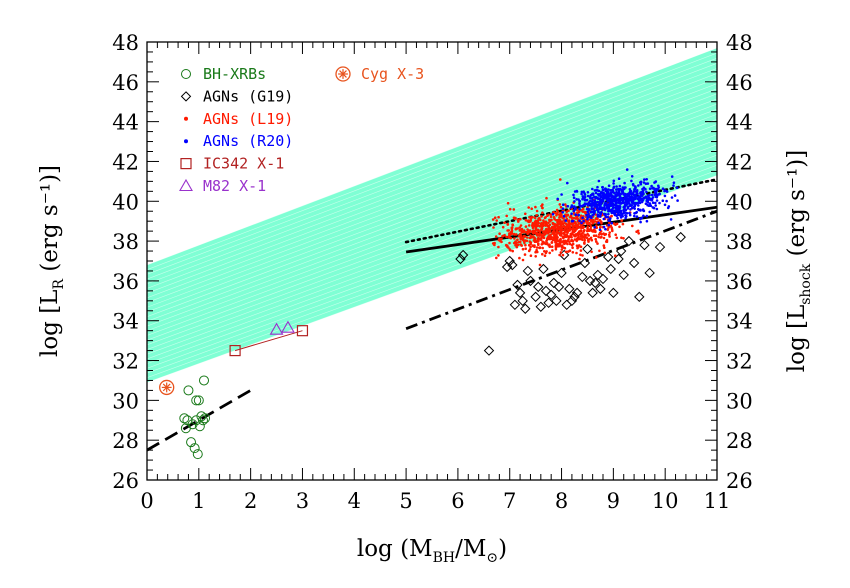  Describe the element at coordinates (238, 119) in the screenshot. I see `legend-entry: AGNs (L19)` at that location.